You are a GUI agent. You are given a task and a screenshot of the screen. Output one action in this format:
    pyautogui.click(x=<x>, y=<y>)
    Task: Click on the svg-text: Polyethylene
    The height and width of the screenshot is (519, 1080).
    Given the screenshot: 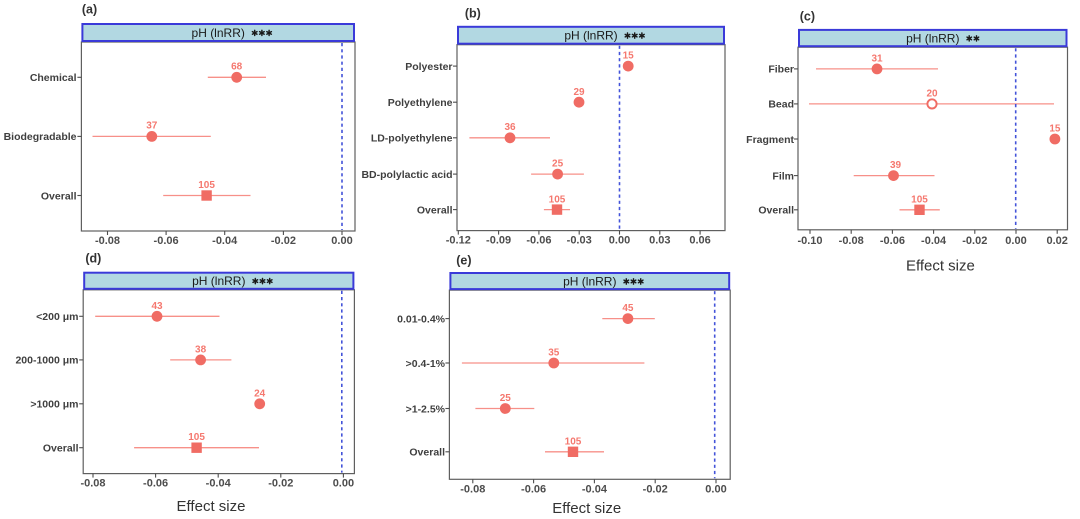 What is the action you would take?
    pyautogui.click(x=420, y=103)
    